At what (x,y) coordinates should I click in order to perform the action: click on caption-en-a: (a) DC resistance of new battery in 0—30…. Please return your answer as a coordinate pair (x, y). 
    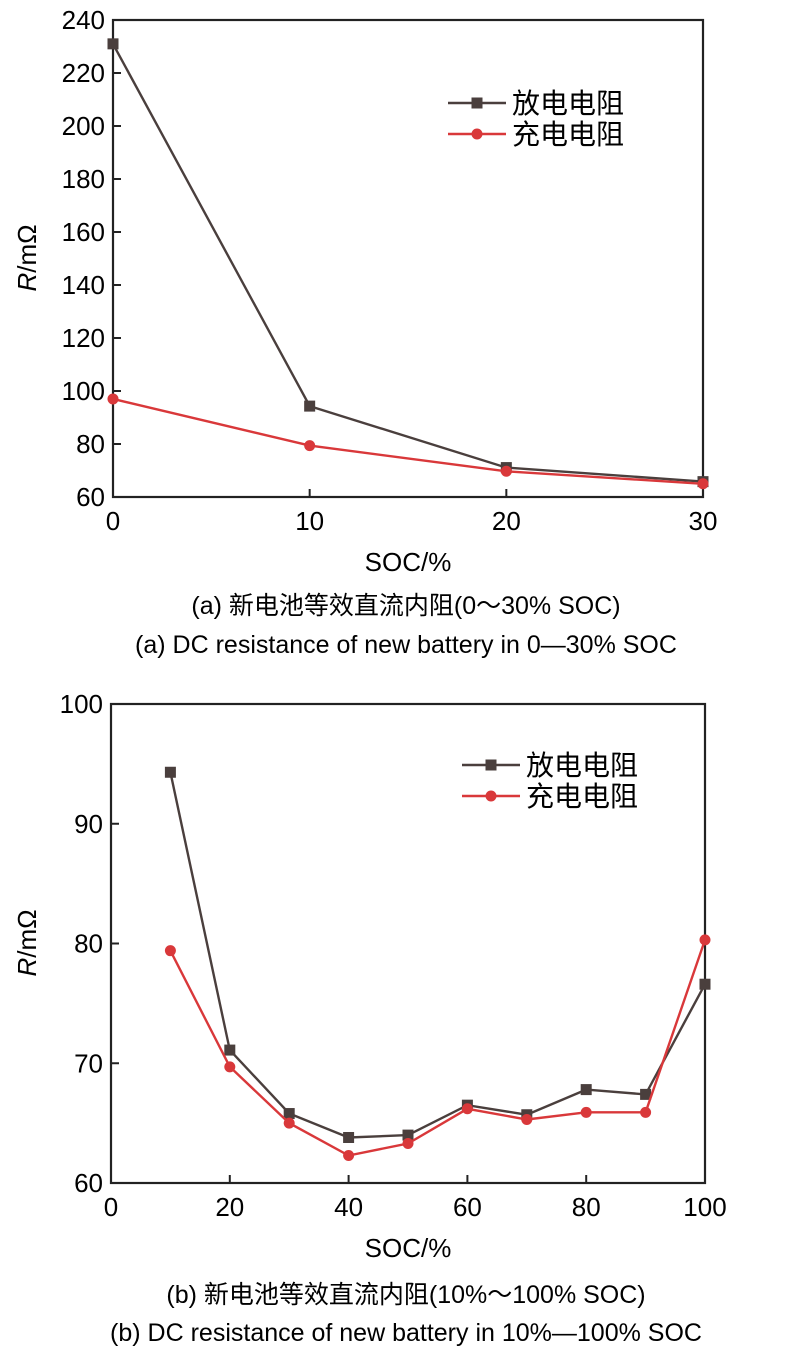
    Looking at the image, I should click on (406, 645).